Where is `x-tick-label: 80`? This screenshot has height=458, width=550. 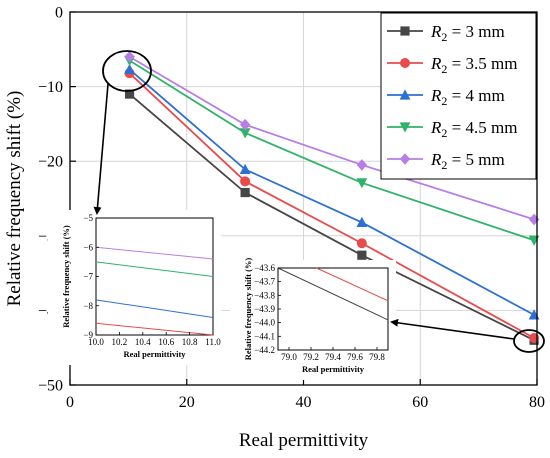 x-tick-label: 80 is located at coordinates (537, 402).